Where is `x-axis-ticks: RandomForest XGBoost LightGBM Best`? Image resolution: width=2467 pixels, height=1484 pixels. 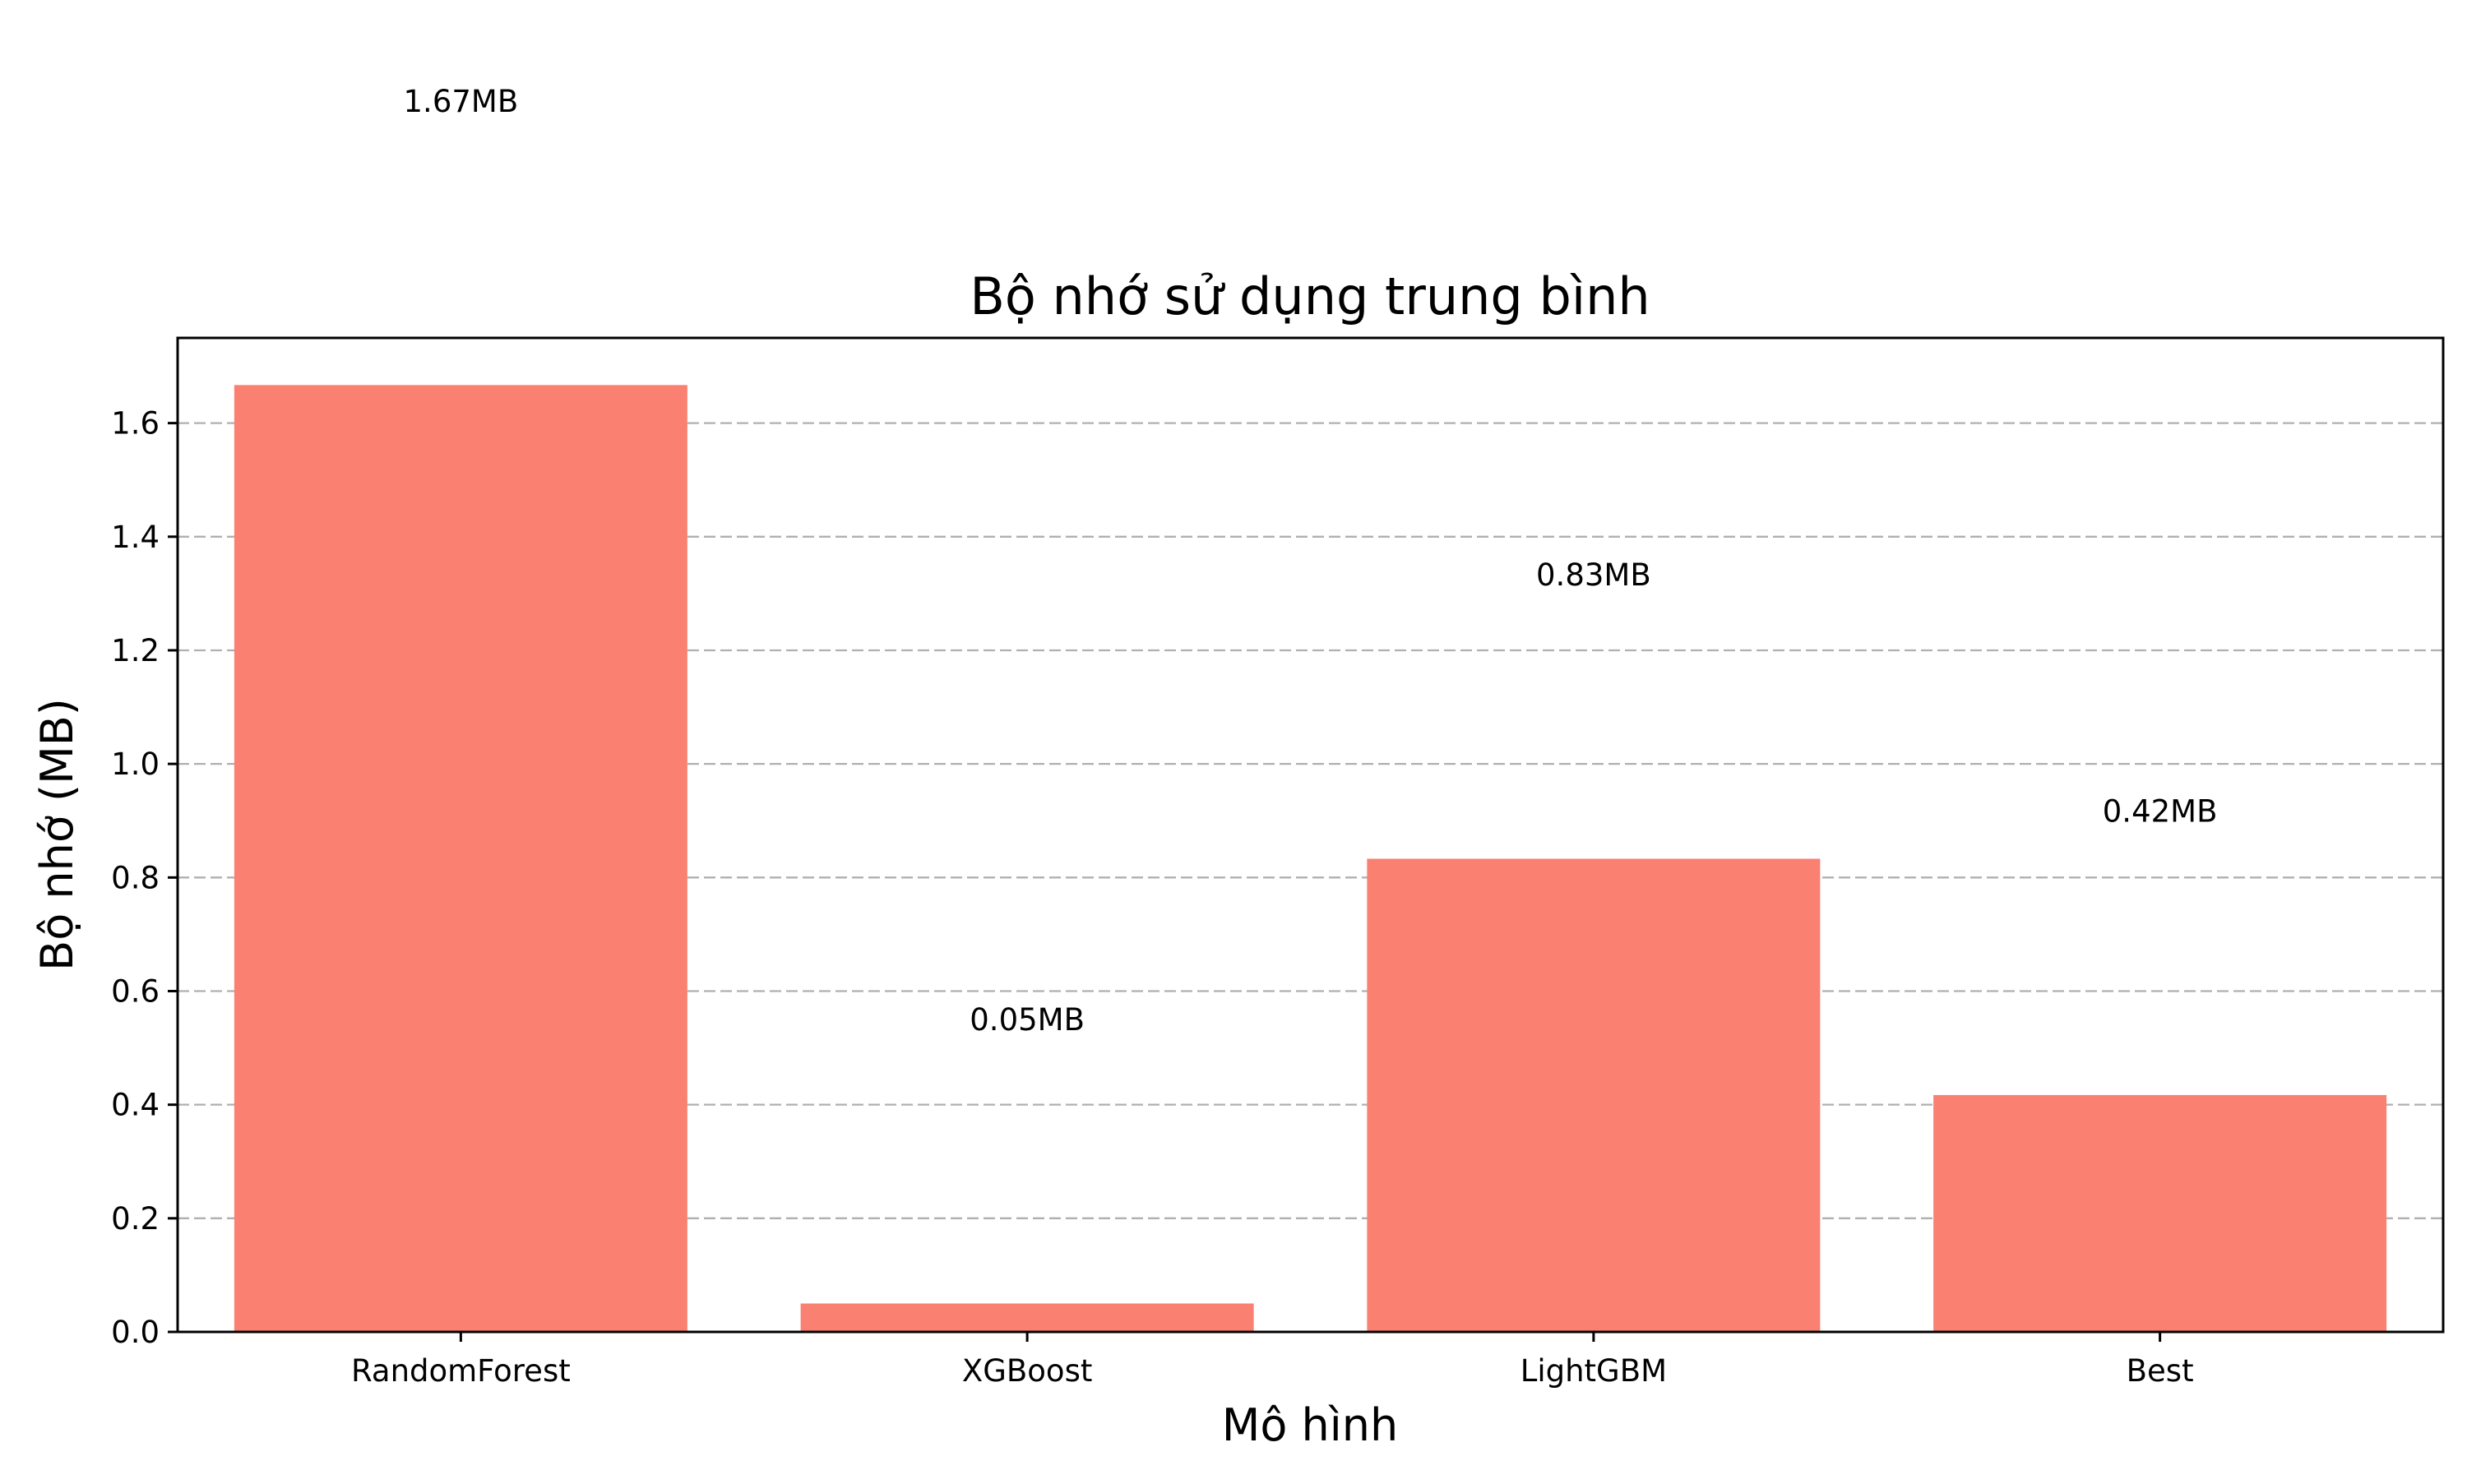
x-axis-ticks: RandomForest XGBoost LightGBM Best is located at coordinates (1273, 1360).